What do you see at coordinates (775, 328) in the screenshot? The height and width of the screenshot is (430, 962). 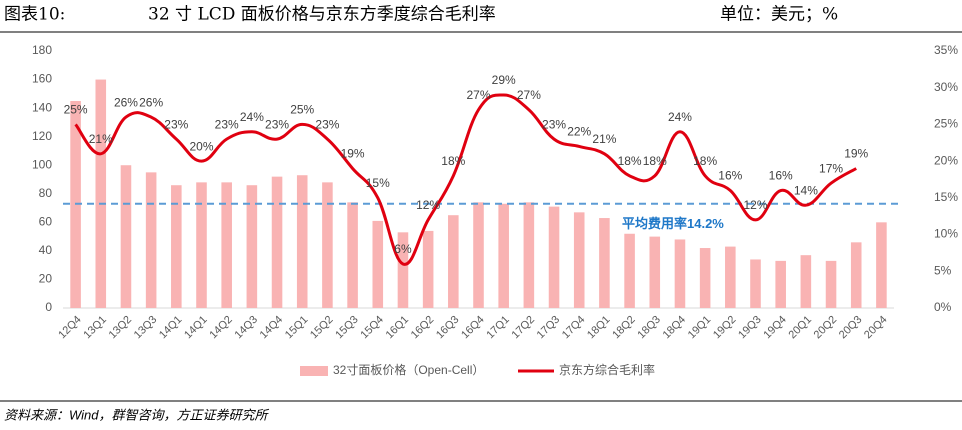 I see `x-tick-label: 19Q4` at bounding box center [775, 328].